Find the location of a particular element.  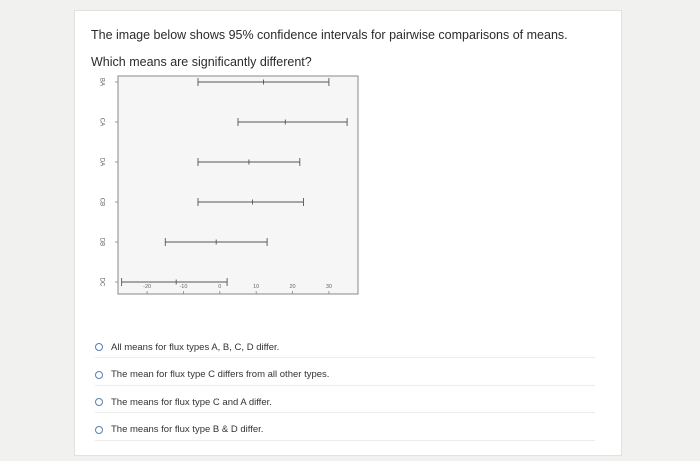

y-category-label: DB is located at coordinates (101, 242).